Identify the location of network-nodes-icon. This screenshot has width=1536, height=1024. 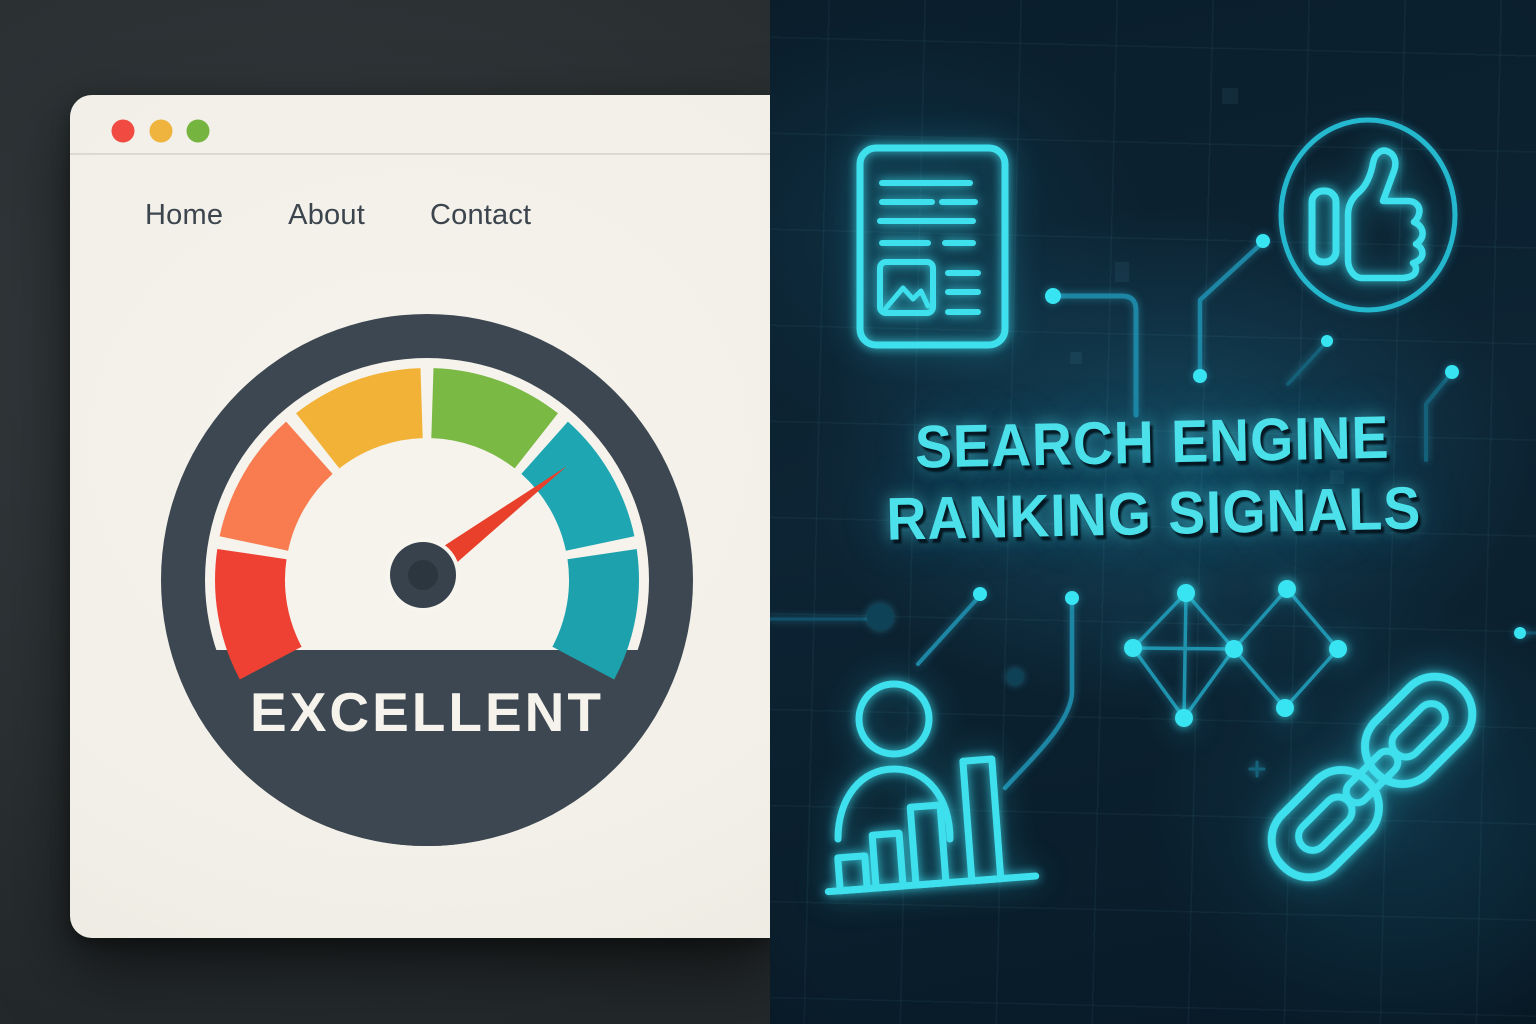
(1235, 653).